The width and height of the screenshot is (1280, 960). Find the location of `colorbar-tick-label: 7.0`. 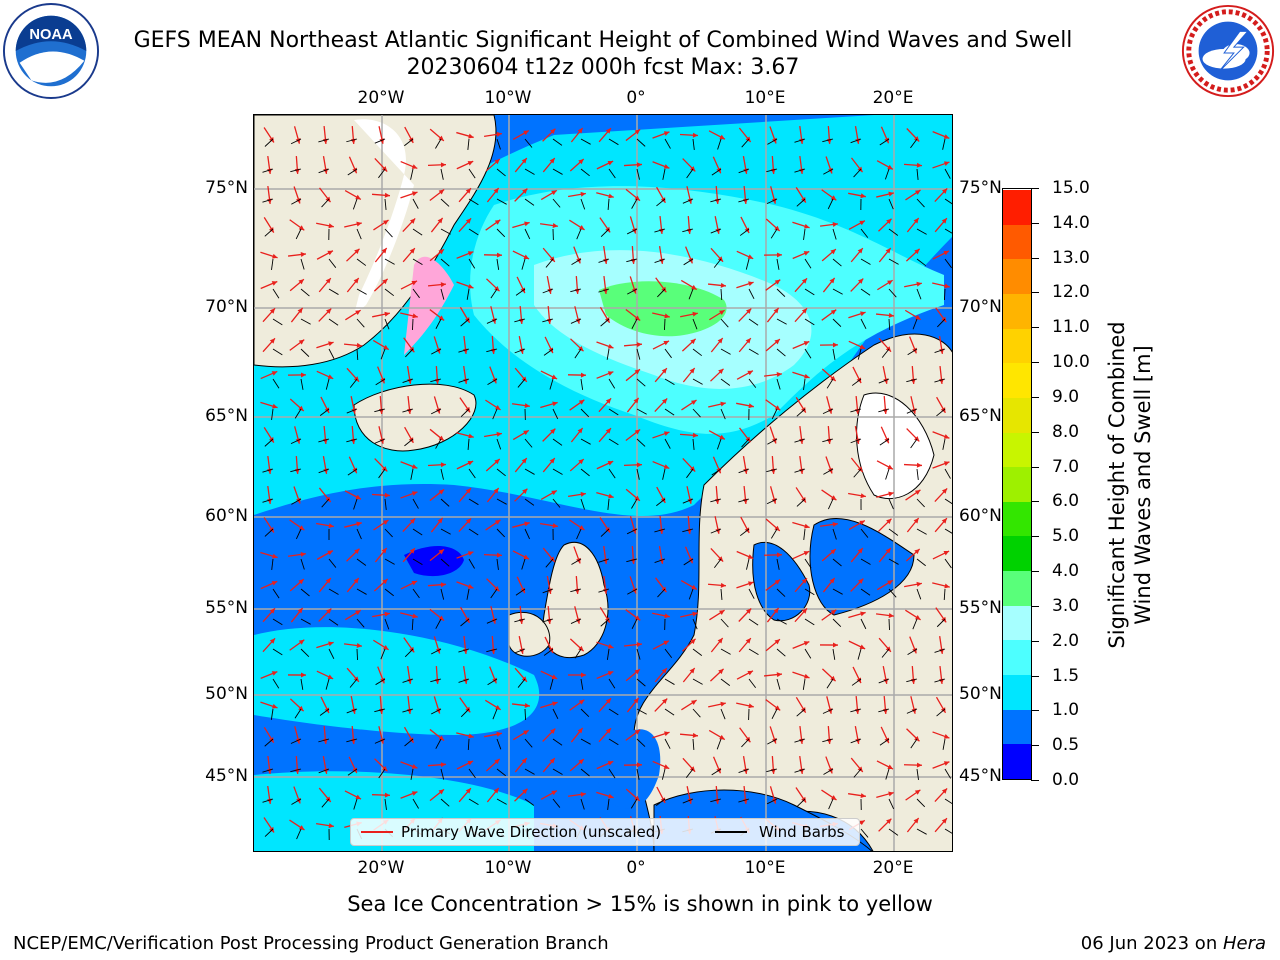

colorbar-tick-label: 7.0 is located at coordinates (1066, 466).